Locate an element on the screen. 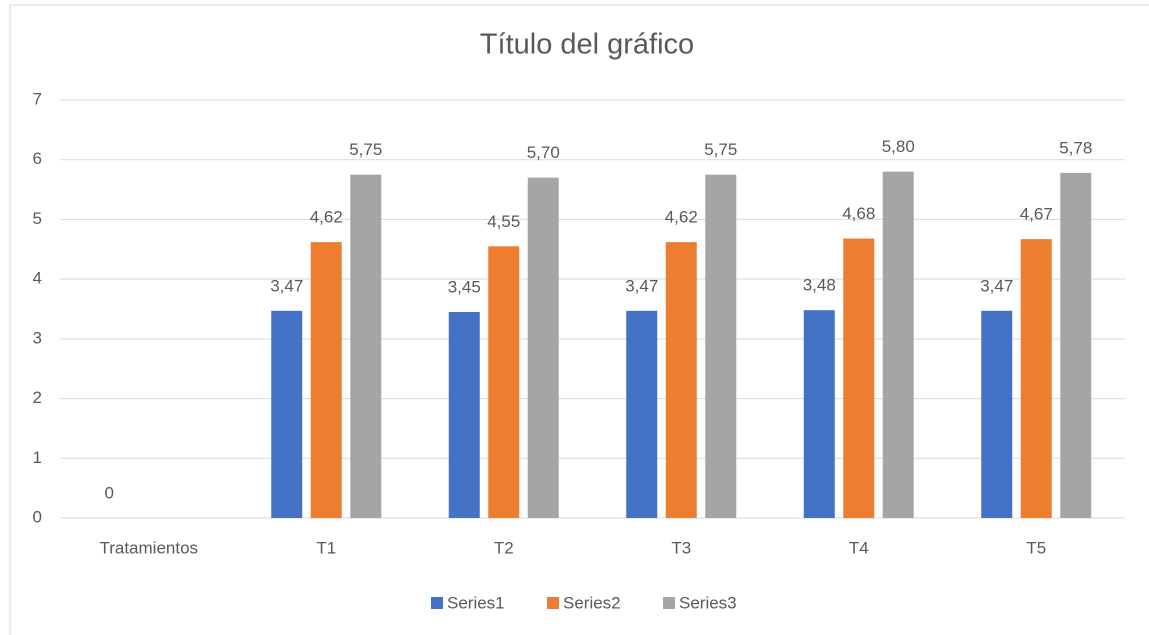 This screenshot has height=635, width=1149. data-label: 4,68 is located at coordinates (858, 213).